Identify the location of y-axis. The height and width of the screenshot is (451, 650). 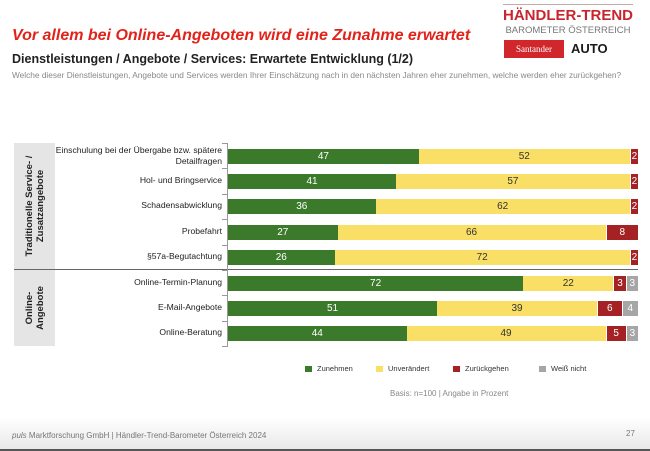
(227, 245).